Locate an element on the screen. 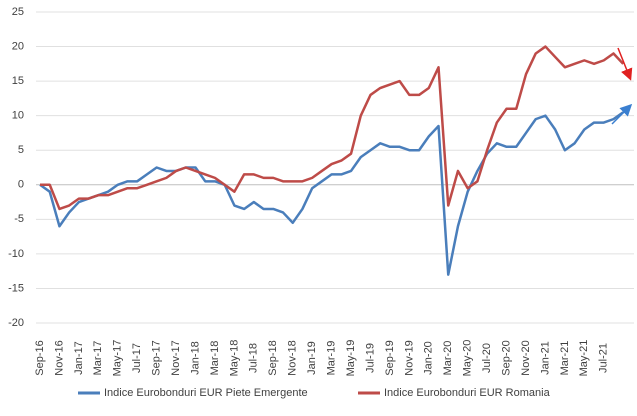  y-tick-label: -20 is located at coordinates (16, 323).